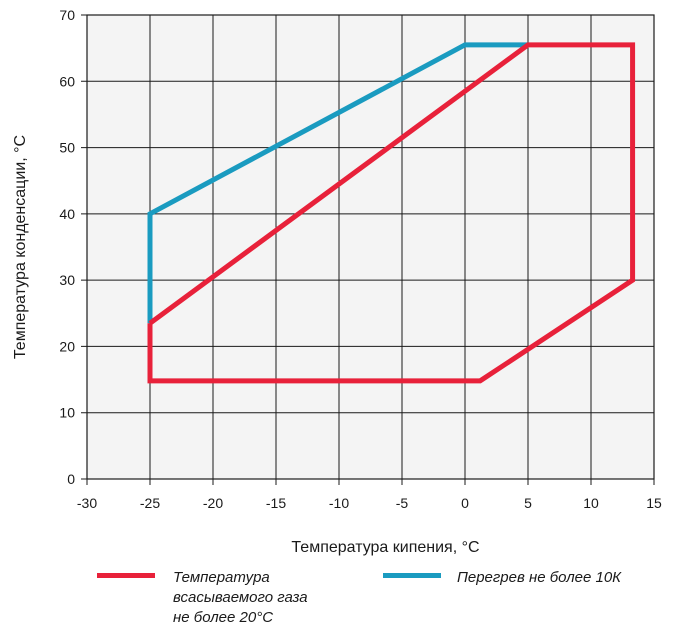 The width and height of the screenshot is (680, 634). What do you see at coordinates (528, 503) in the screenshot?
I see `x-tick-label: 5` at bounding box center [528, 503].